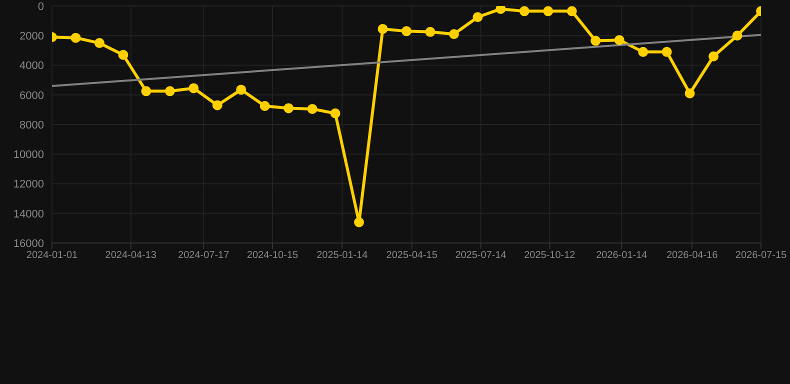 This screenshot has height=384, width=790. What do you see at coordinates (52, 256) in the screenshot?
I see `x-tick-label: 2024-01-01` at bounding box center [52, 256].